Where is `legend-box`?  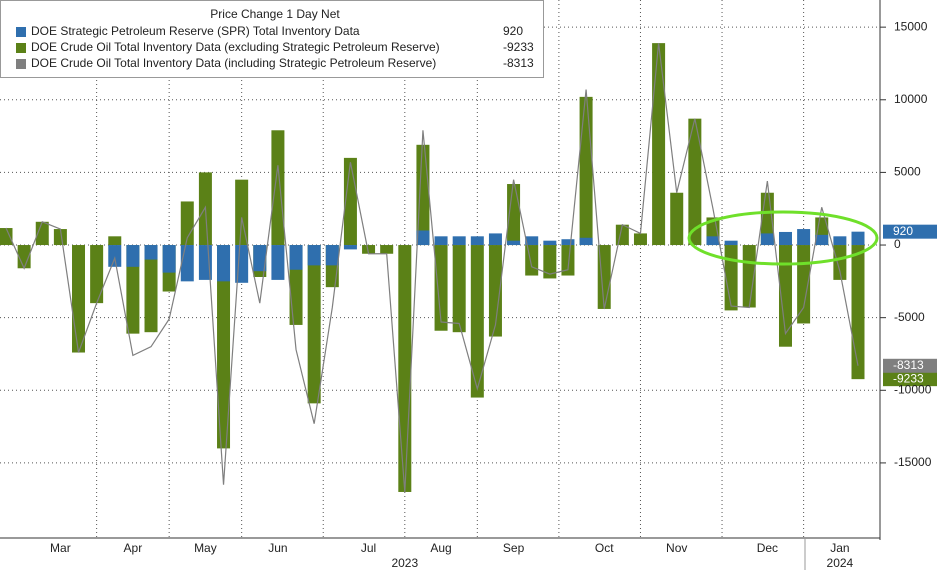 legend-box is located at coordinates (272, 39).